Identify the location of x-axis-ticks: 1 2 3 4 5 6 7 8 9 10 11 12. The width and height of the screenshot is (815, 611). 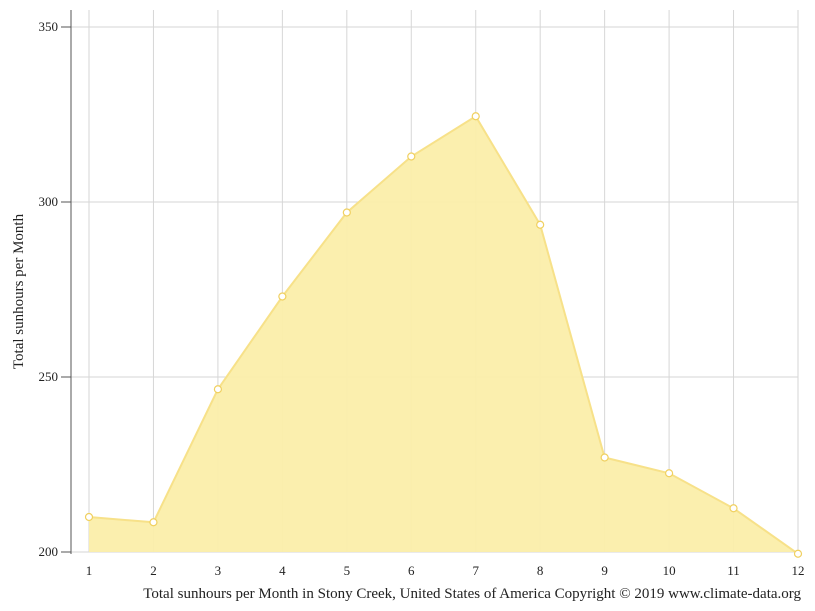
(445, 570).